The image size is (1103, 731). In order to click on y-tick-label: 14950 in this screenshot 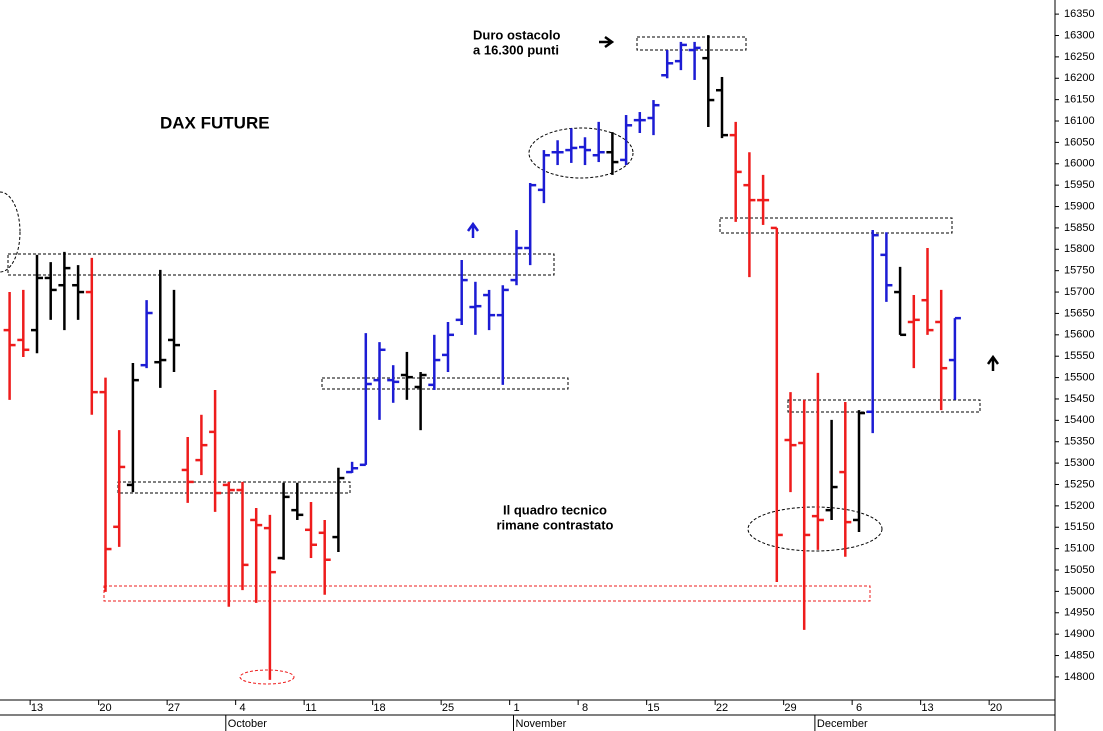, I will do `click(1079, 613)`.